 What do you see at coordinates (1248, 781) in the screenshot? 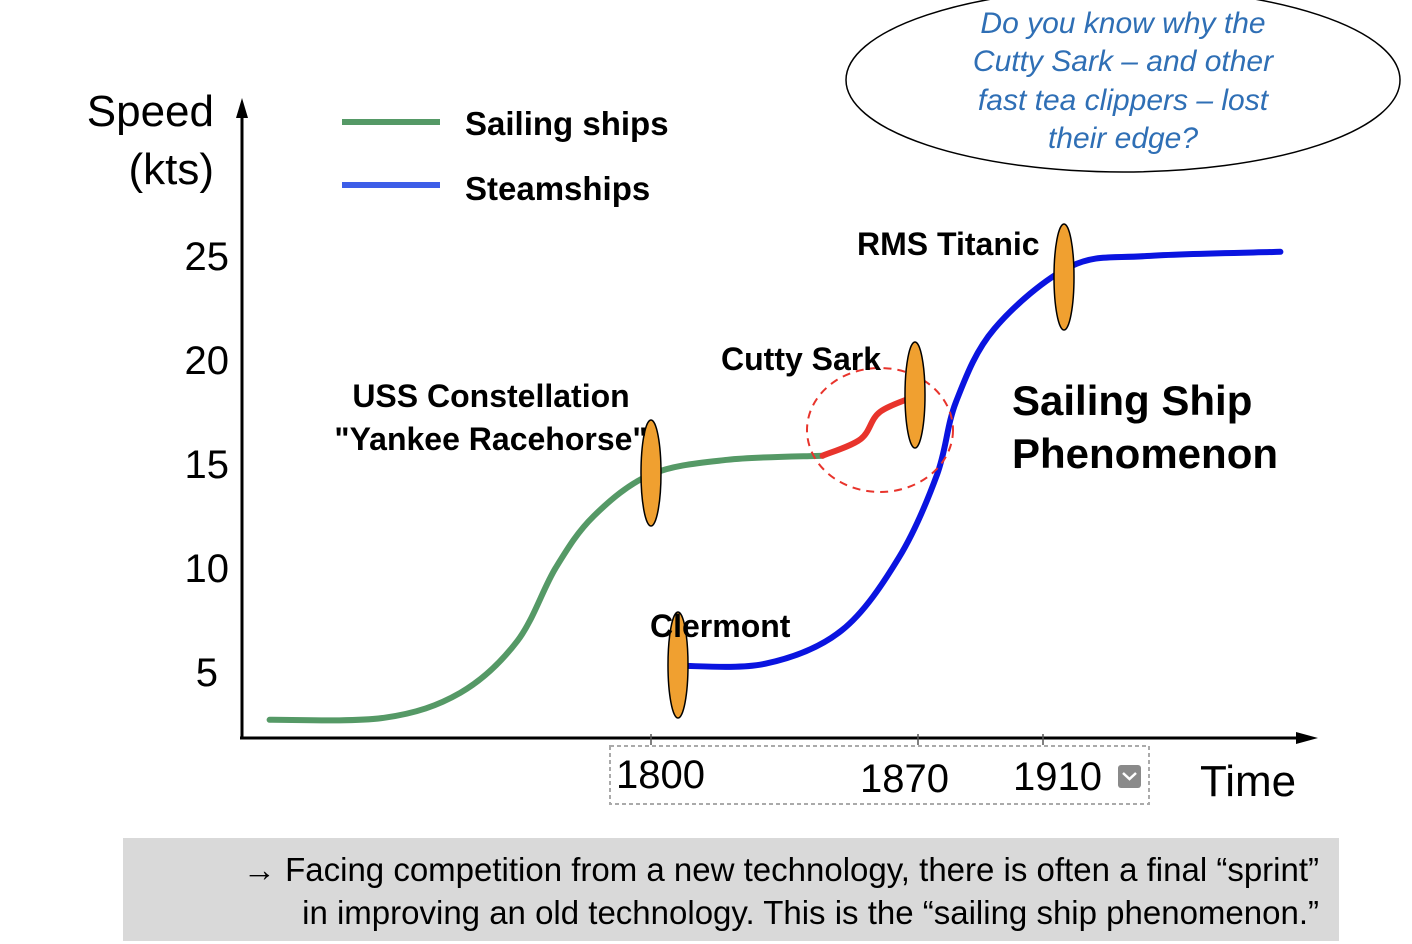
I see `x-axis-label: Time` at bounding box center [1248, 781].